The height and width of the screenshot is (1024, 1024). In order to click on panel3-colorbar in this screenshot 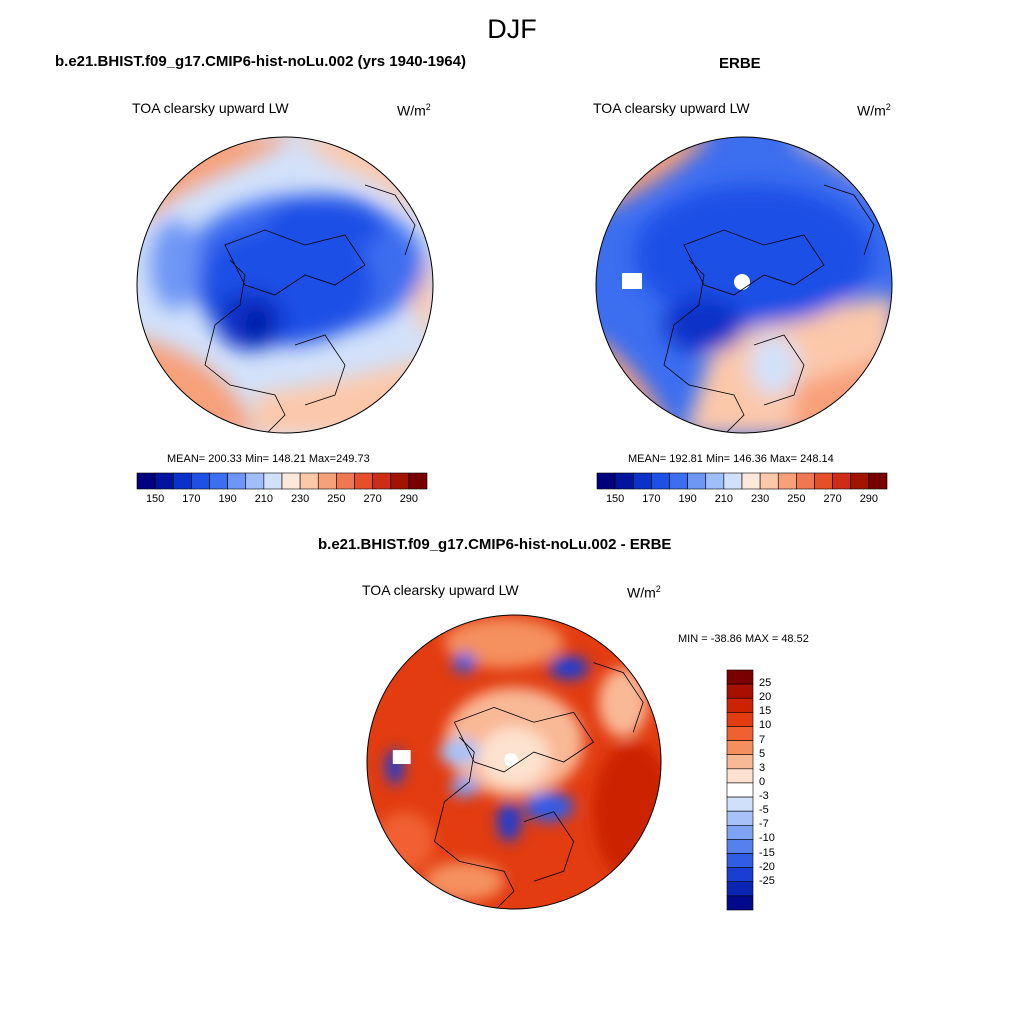, I will do `click(740, 790)`.